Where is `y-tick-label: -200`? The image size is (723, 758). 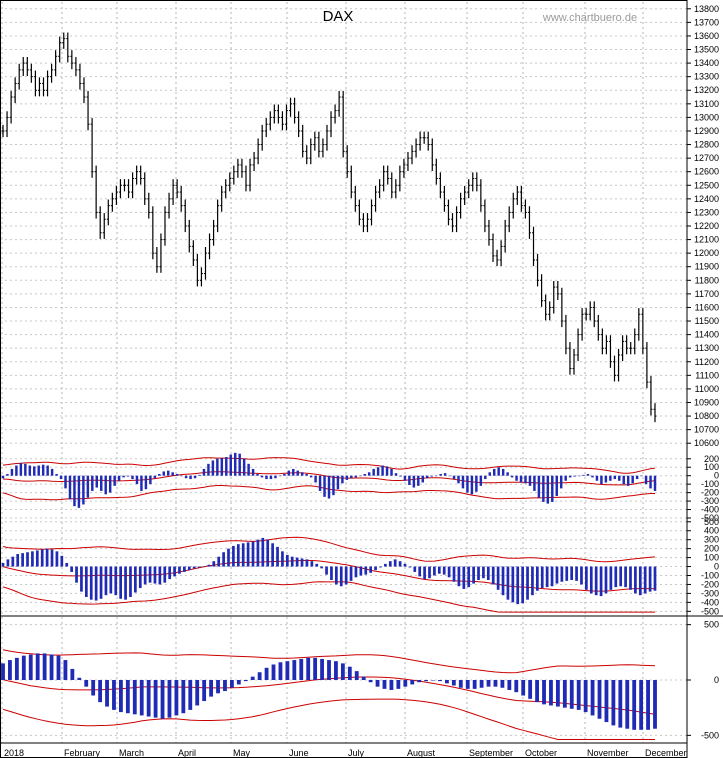 y-tick-label: -200 is located at coordinates (710, 493).